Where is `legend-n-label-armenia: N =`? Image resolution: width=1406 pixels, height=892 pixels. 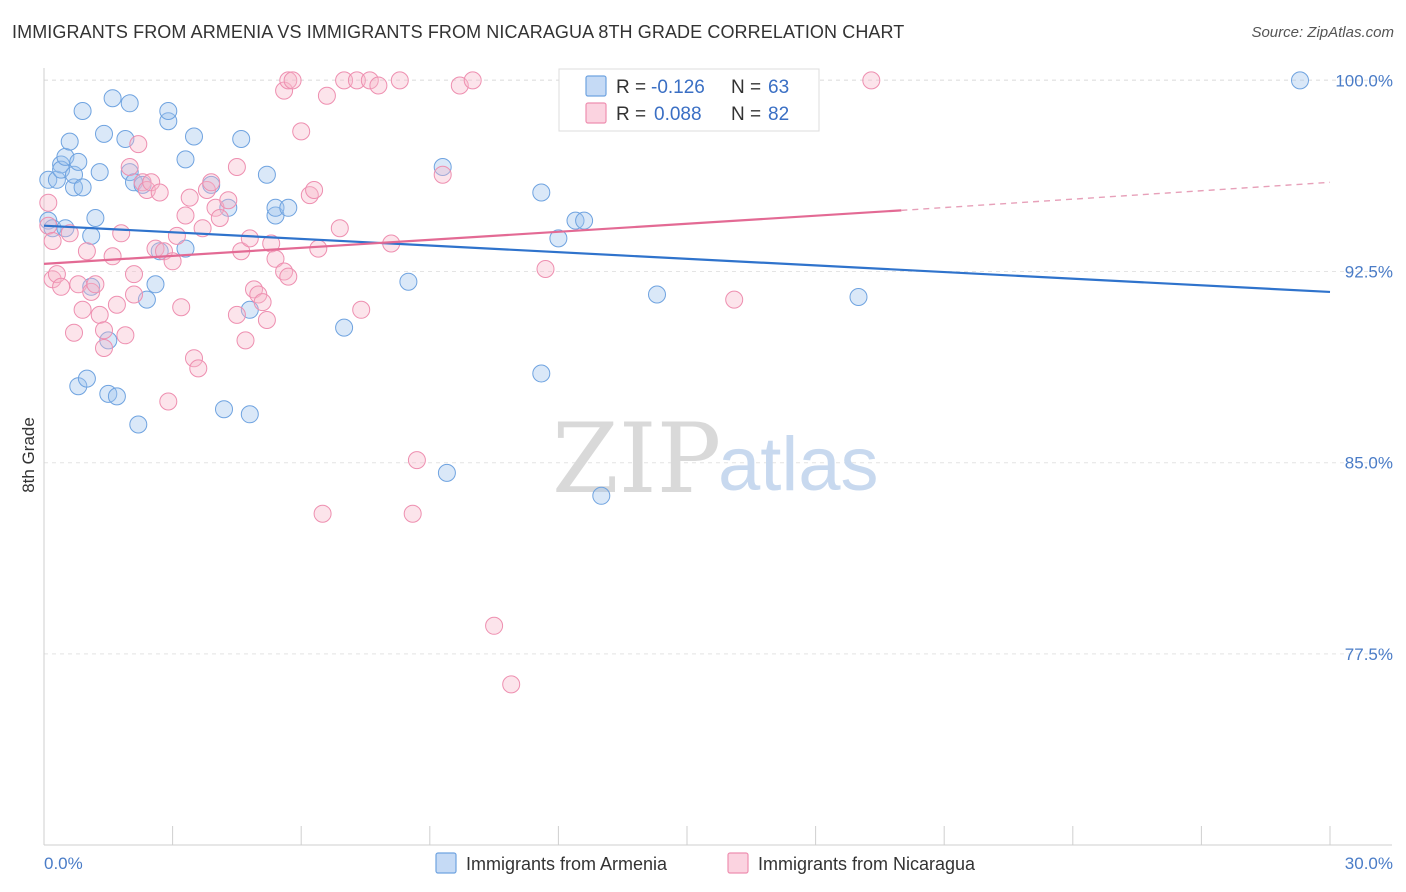
legend-n-label-armenia: N = is located at coordinates (746, 87).